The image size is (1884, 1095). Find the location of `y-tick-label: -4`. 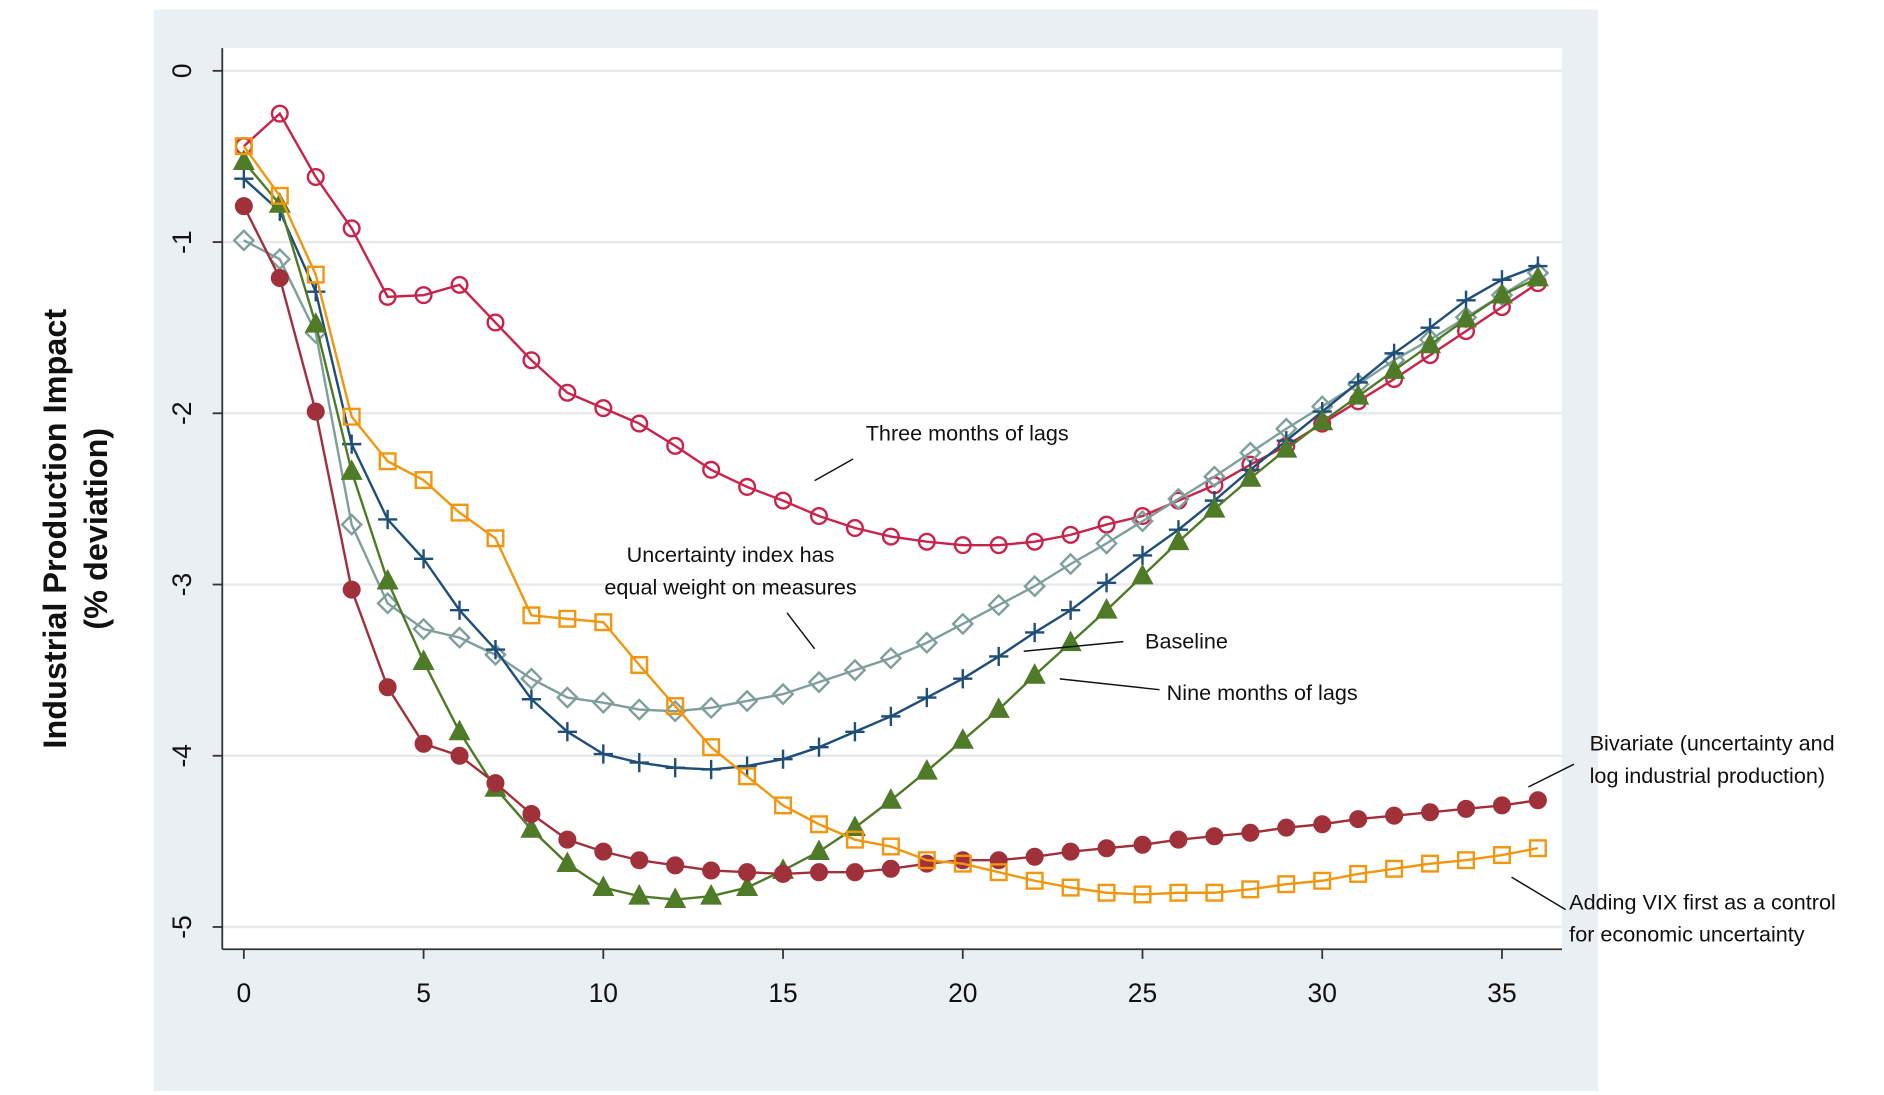

y-tick-label: -4 is located at coordinates (182, 756).